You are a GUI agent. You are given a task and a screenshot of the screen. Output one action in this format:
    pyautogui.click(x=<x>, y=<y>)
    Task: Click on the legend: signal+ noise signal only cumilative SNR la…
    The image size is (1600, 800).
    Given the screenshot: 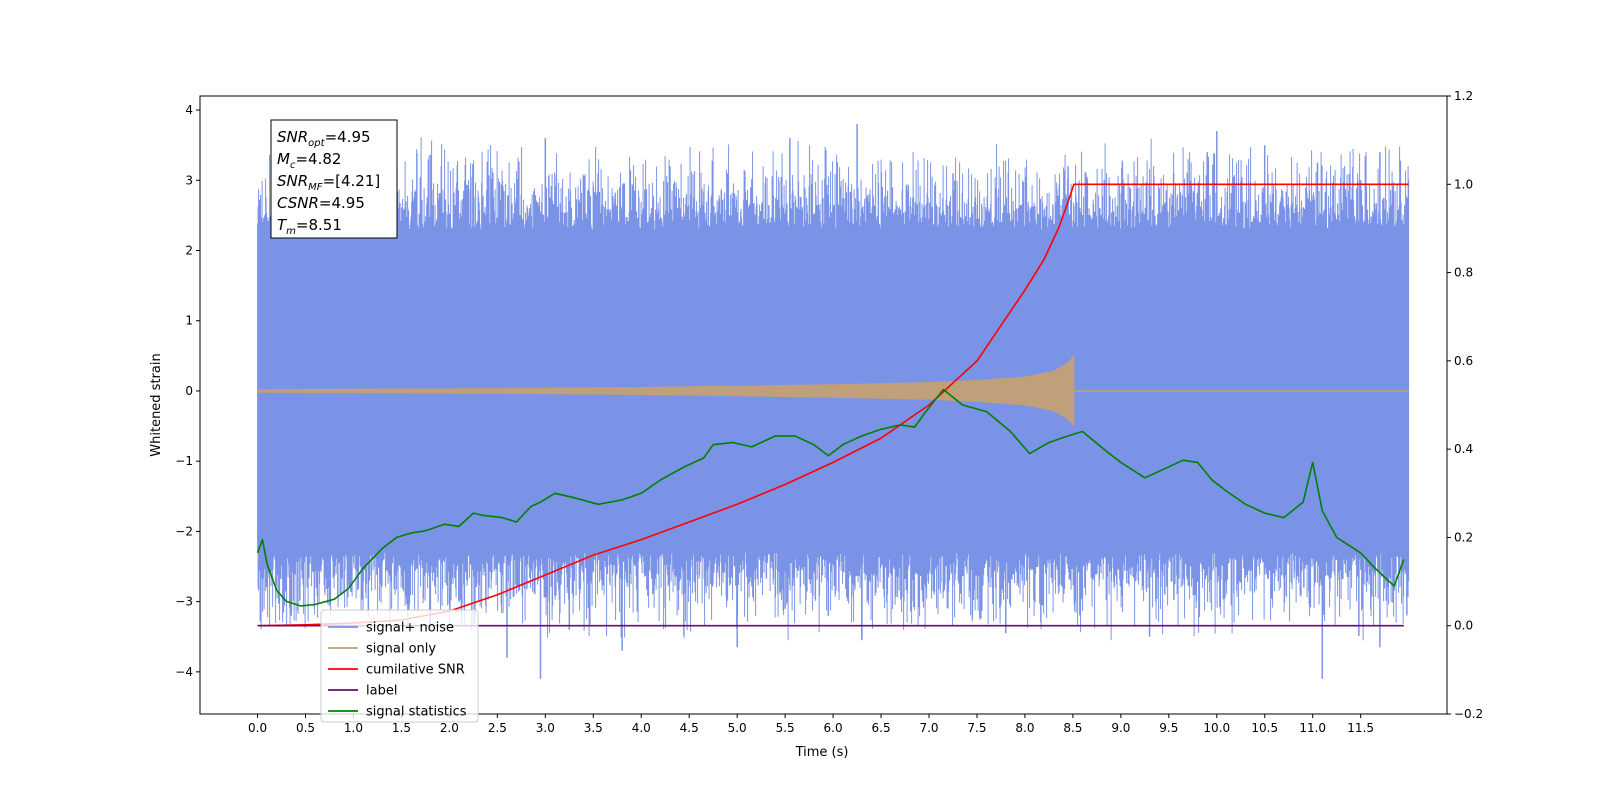 What is the action you would take?
    pyautogui.click(x=399, y=666)
    